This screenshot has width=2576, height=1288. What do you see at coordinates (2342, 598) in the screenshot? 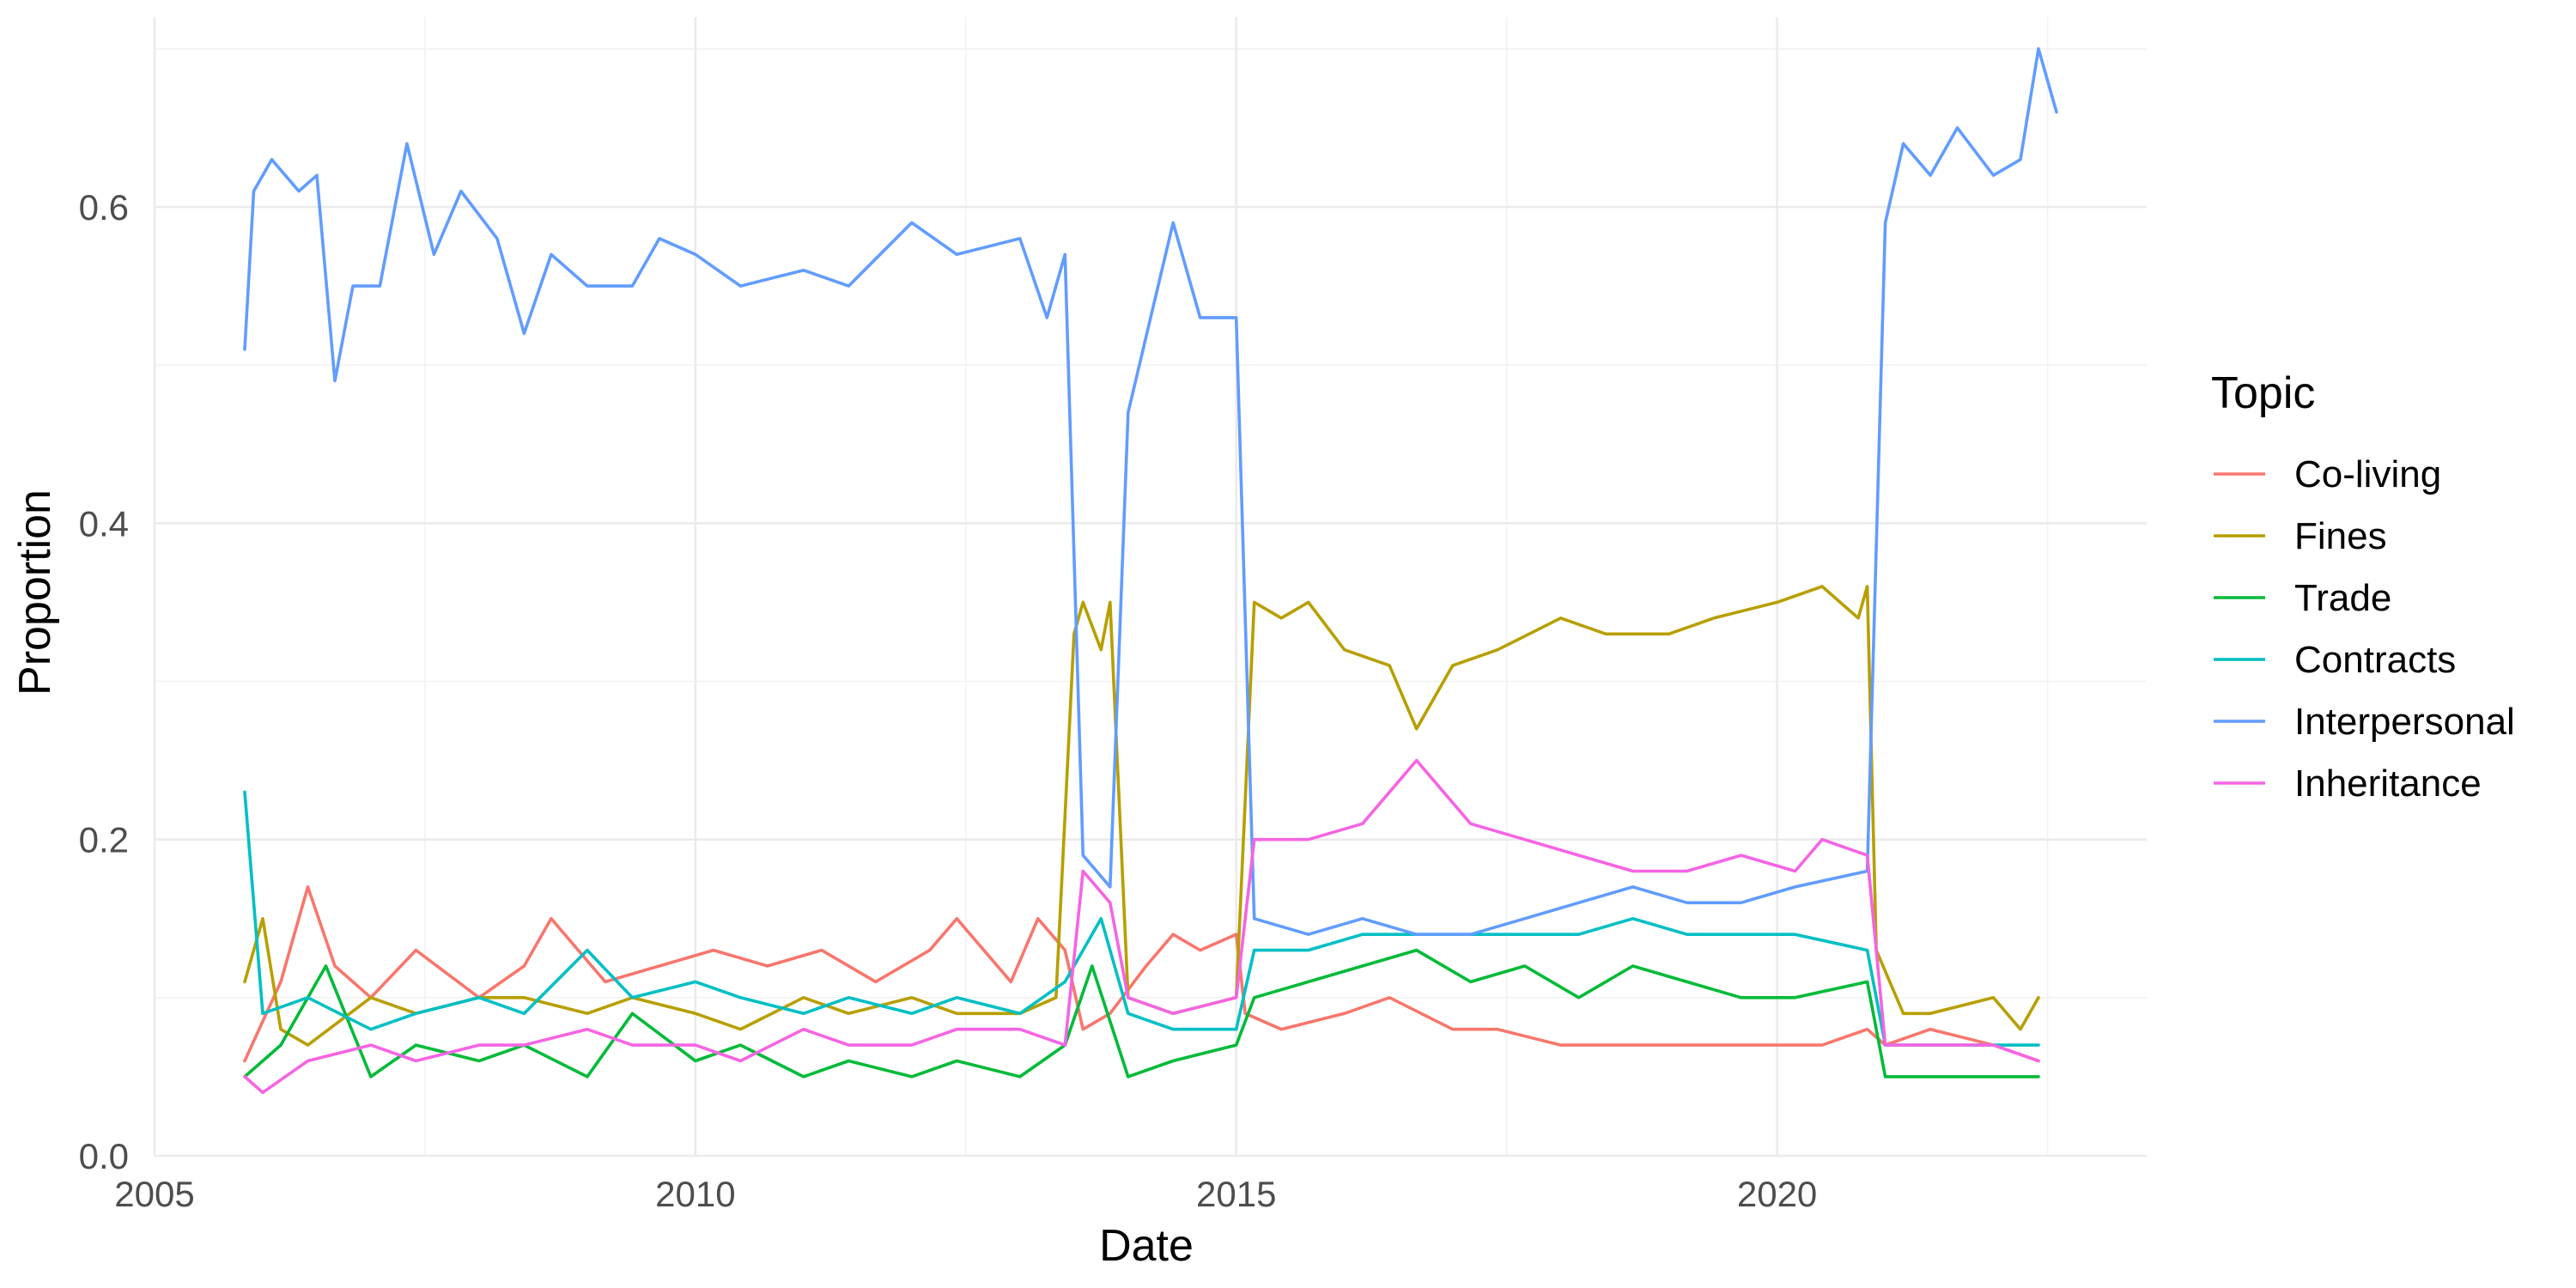
I see `legend-label-trade: Trade` at bounding box center [2342, 598].